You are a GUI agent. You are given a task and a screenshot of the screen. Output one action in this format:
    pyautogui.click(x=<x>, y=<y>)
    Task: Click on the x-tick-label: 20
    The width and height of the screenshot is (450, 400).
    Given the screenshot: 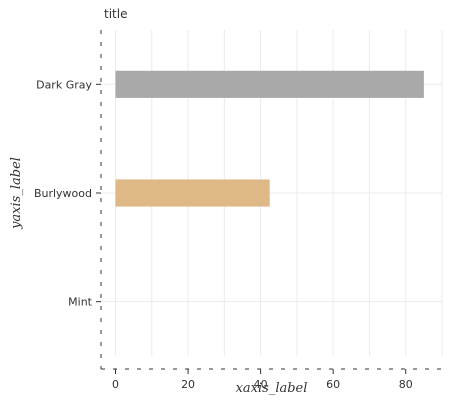 What is the action you would take?
    pyautogui.click(x=188, y=384)
    